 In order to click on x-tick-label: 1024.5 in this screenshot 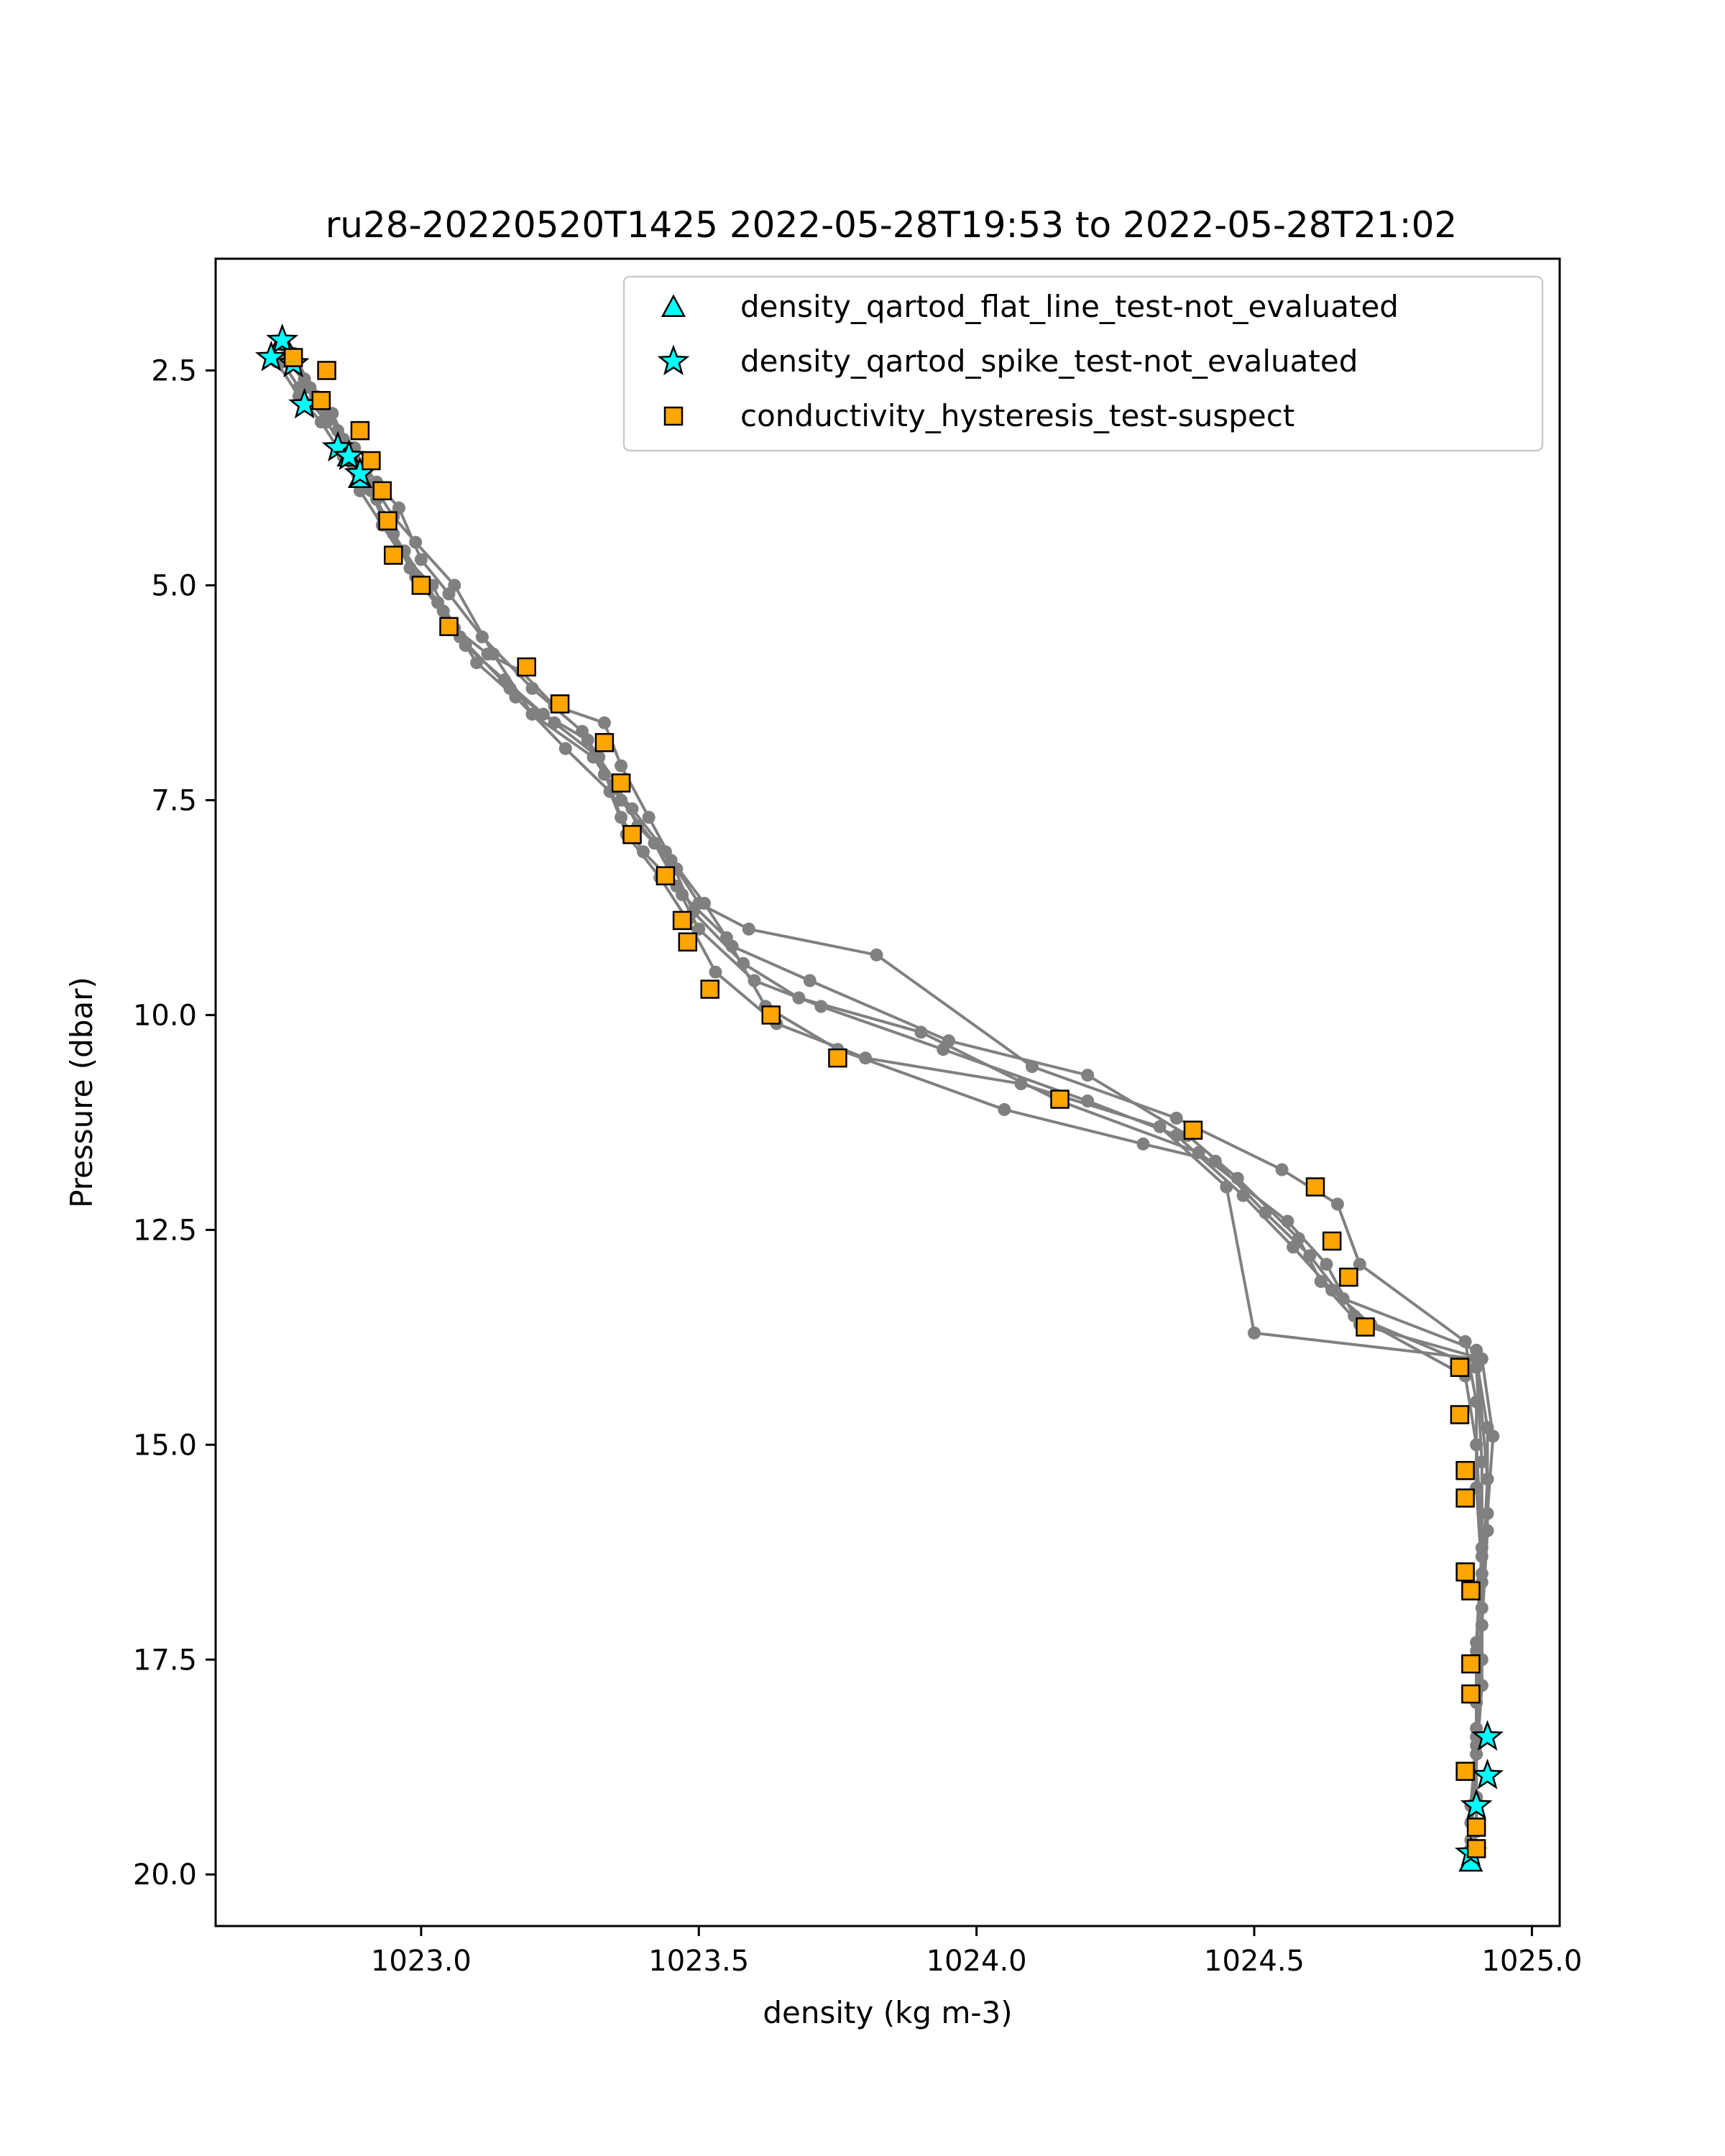, I will do `click(1254, 1961)`.